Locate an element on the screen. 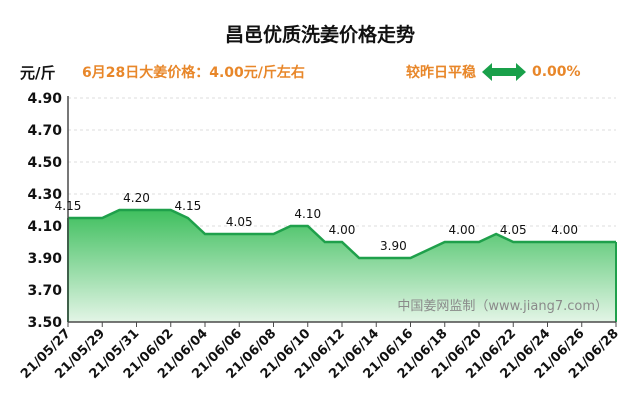  y-tick-label: 3.70 is located at coordinates (44, 291).